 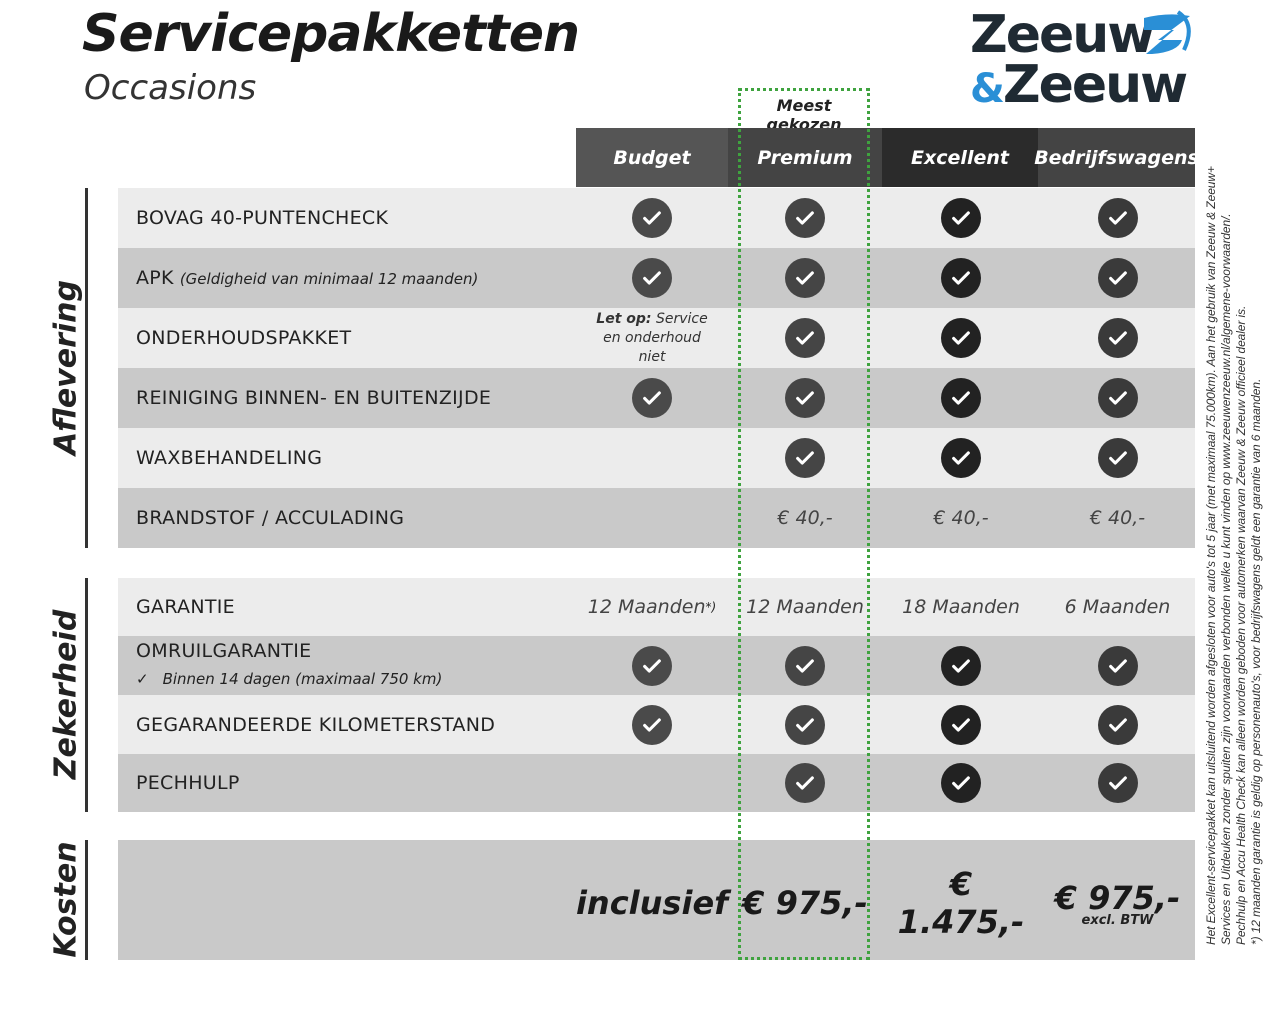 I want to click on table-row: APK (Geldigheid van minimaal 12 maanden), so click(x=656, y=278).